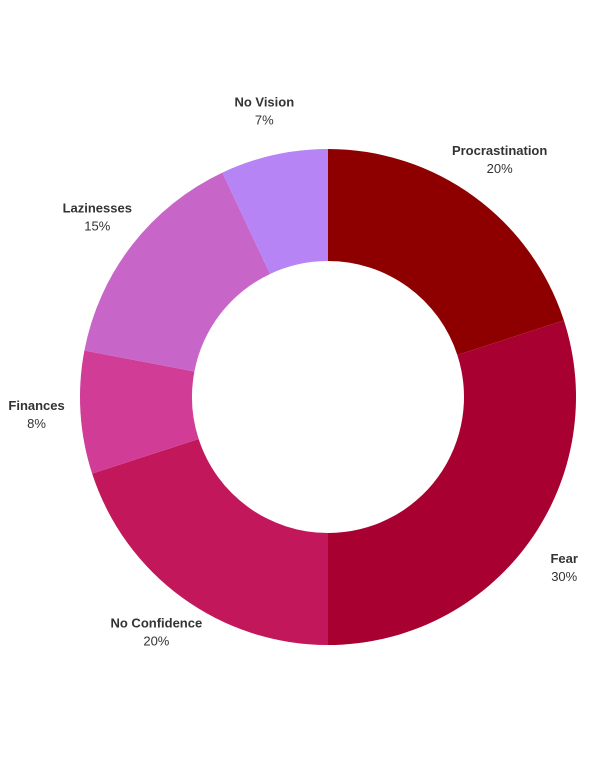 Image resolution: width=610 pixels, height=768 pixels. Describe the element at coordinates (36, 405) in the screenshot. I see `slice-label: Finances` at that location.